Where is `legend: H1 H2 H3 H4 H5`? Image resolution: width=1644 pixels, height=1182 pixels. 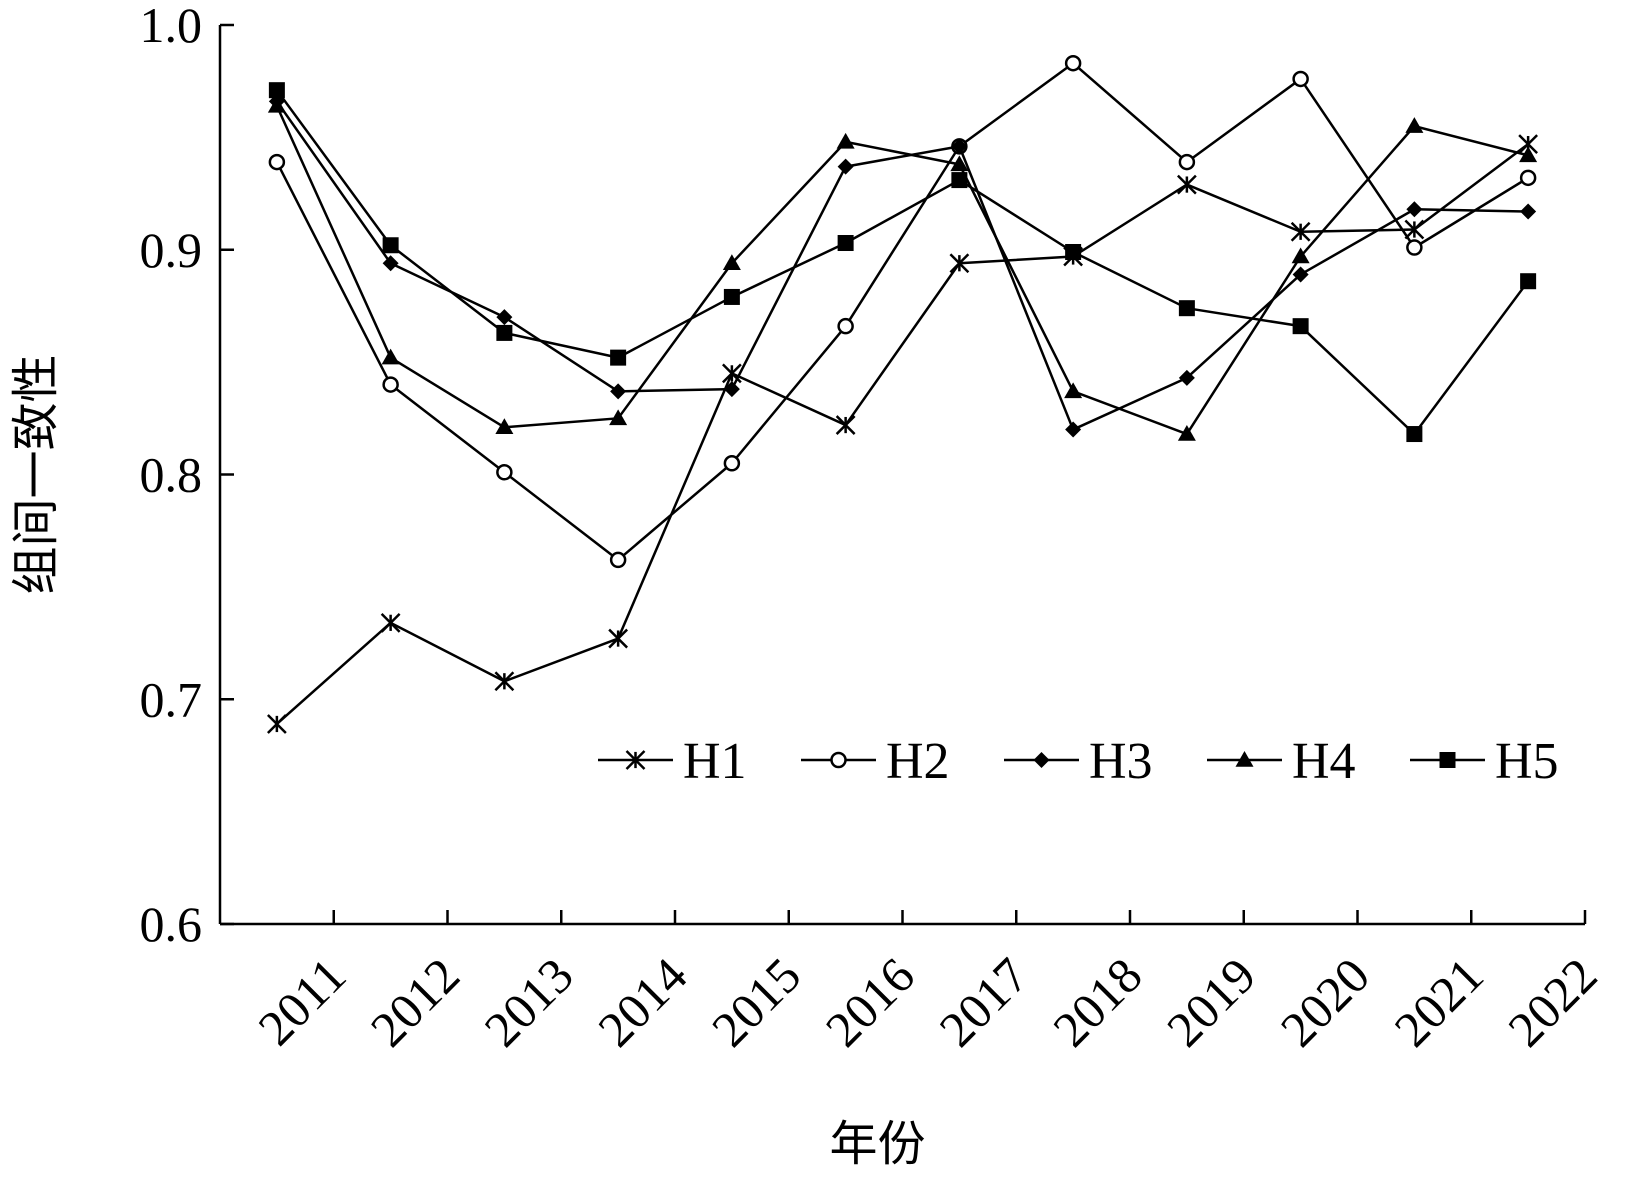
legend: H1 H2 H3 H4 H5 is located at coordinates (1078, 761).